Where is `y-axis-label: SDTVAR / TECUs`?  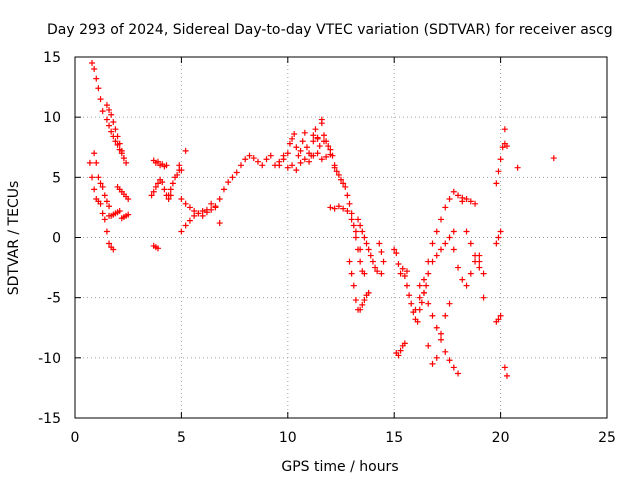 y-axis-label: SDTVAR / TECUs is located at coordinates (14, 238).